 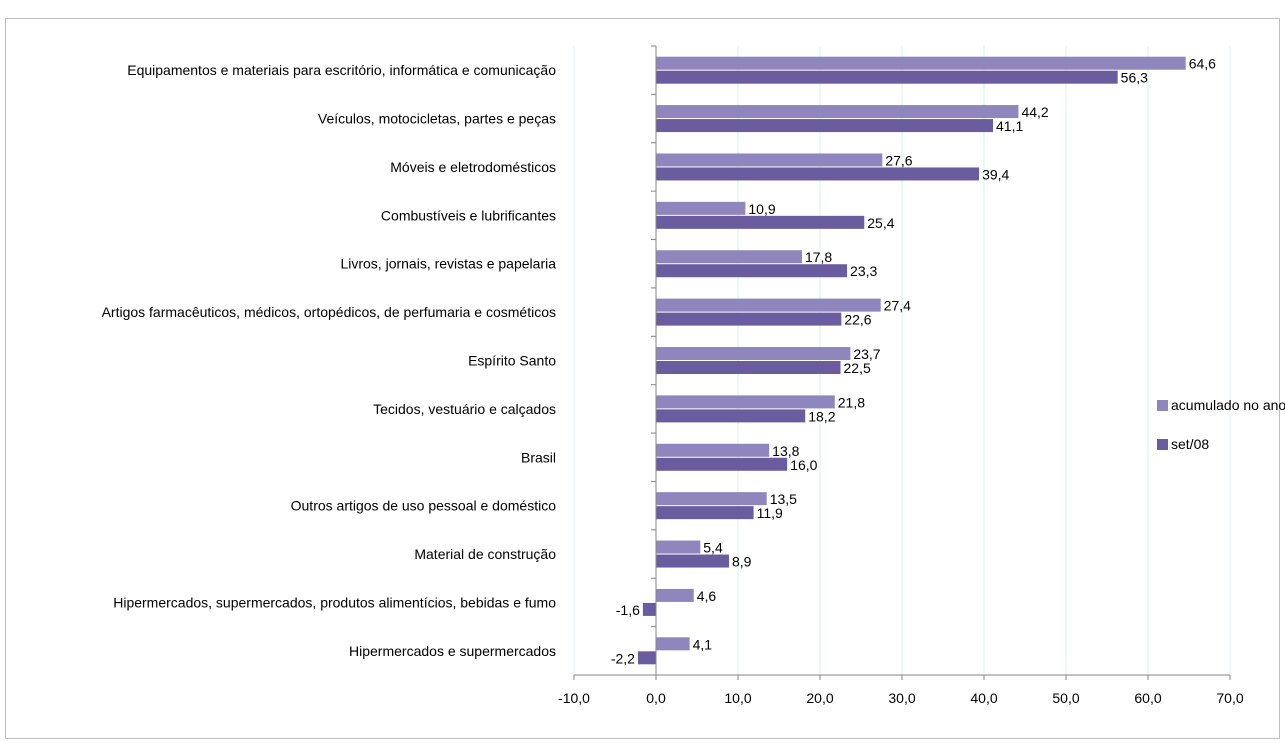 What do you see at coordinates (785, 451) in the screenshot?
I see `data-label-acumulado-8: 13,8` at bounding box center [785, 451].